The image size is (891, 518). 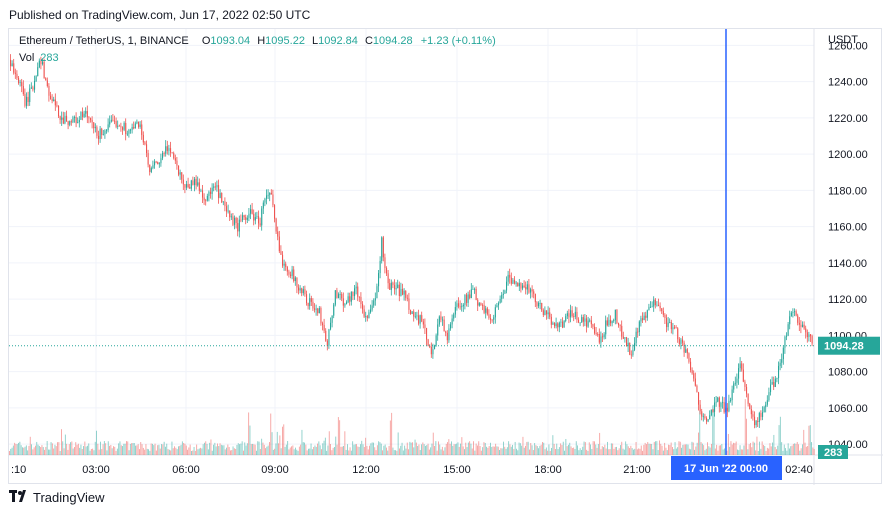 I want to click on symbol-name: Ethereum / TetherUS, 1, BINANCE, so click(x=104, y=41).